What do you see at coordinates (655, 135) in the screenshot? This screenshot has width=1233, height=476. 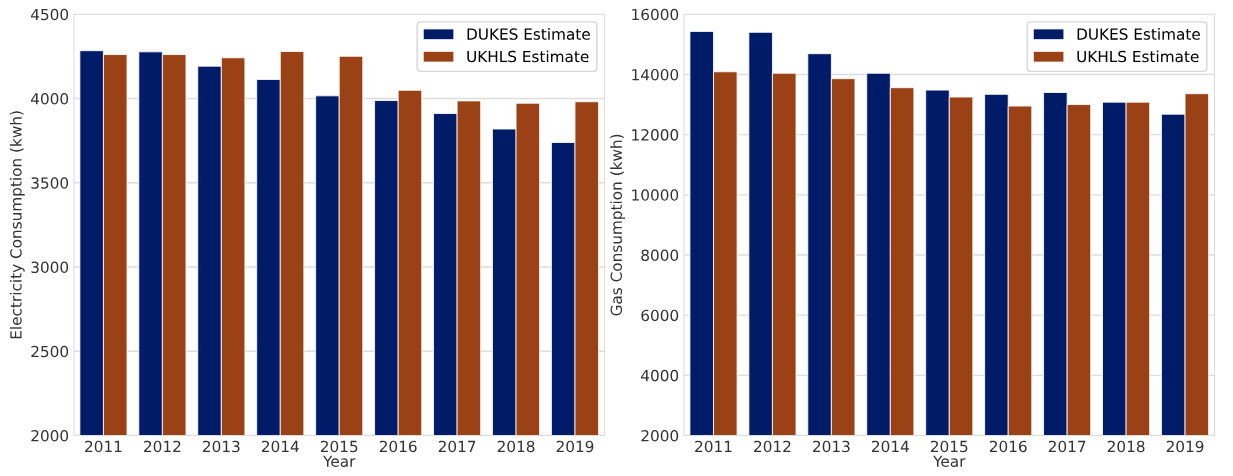 I see `y-tick-label: 12000` at bounding box center [655, 135].